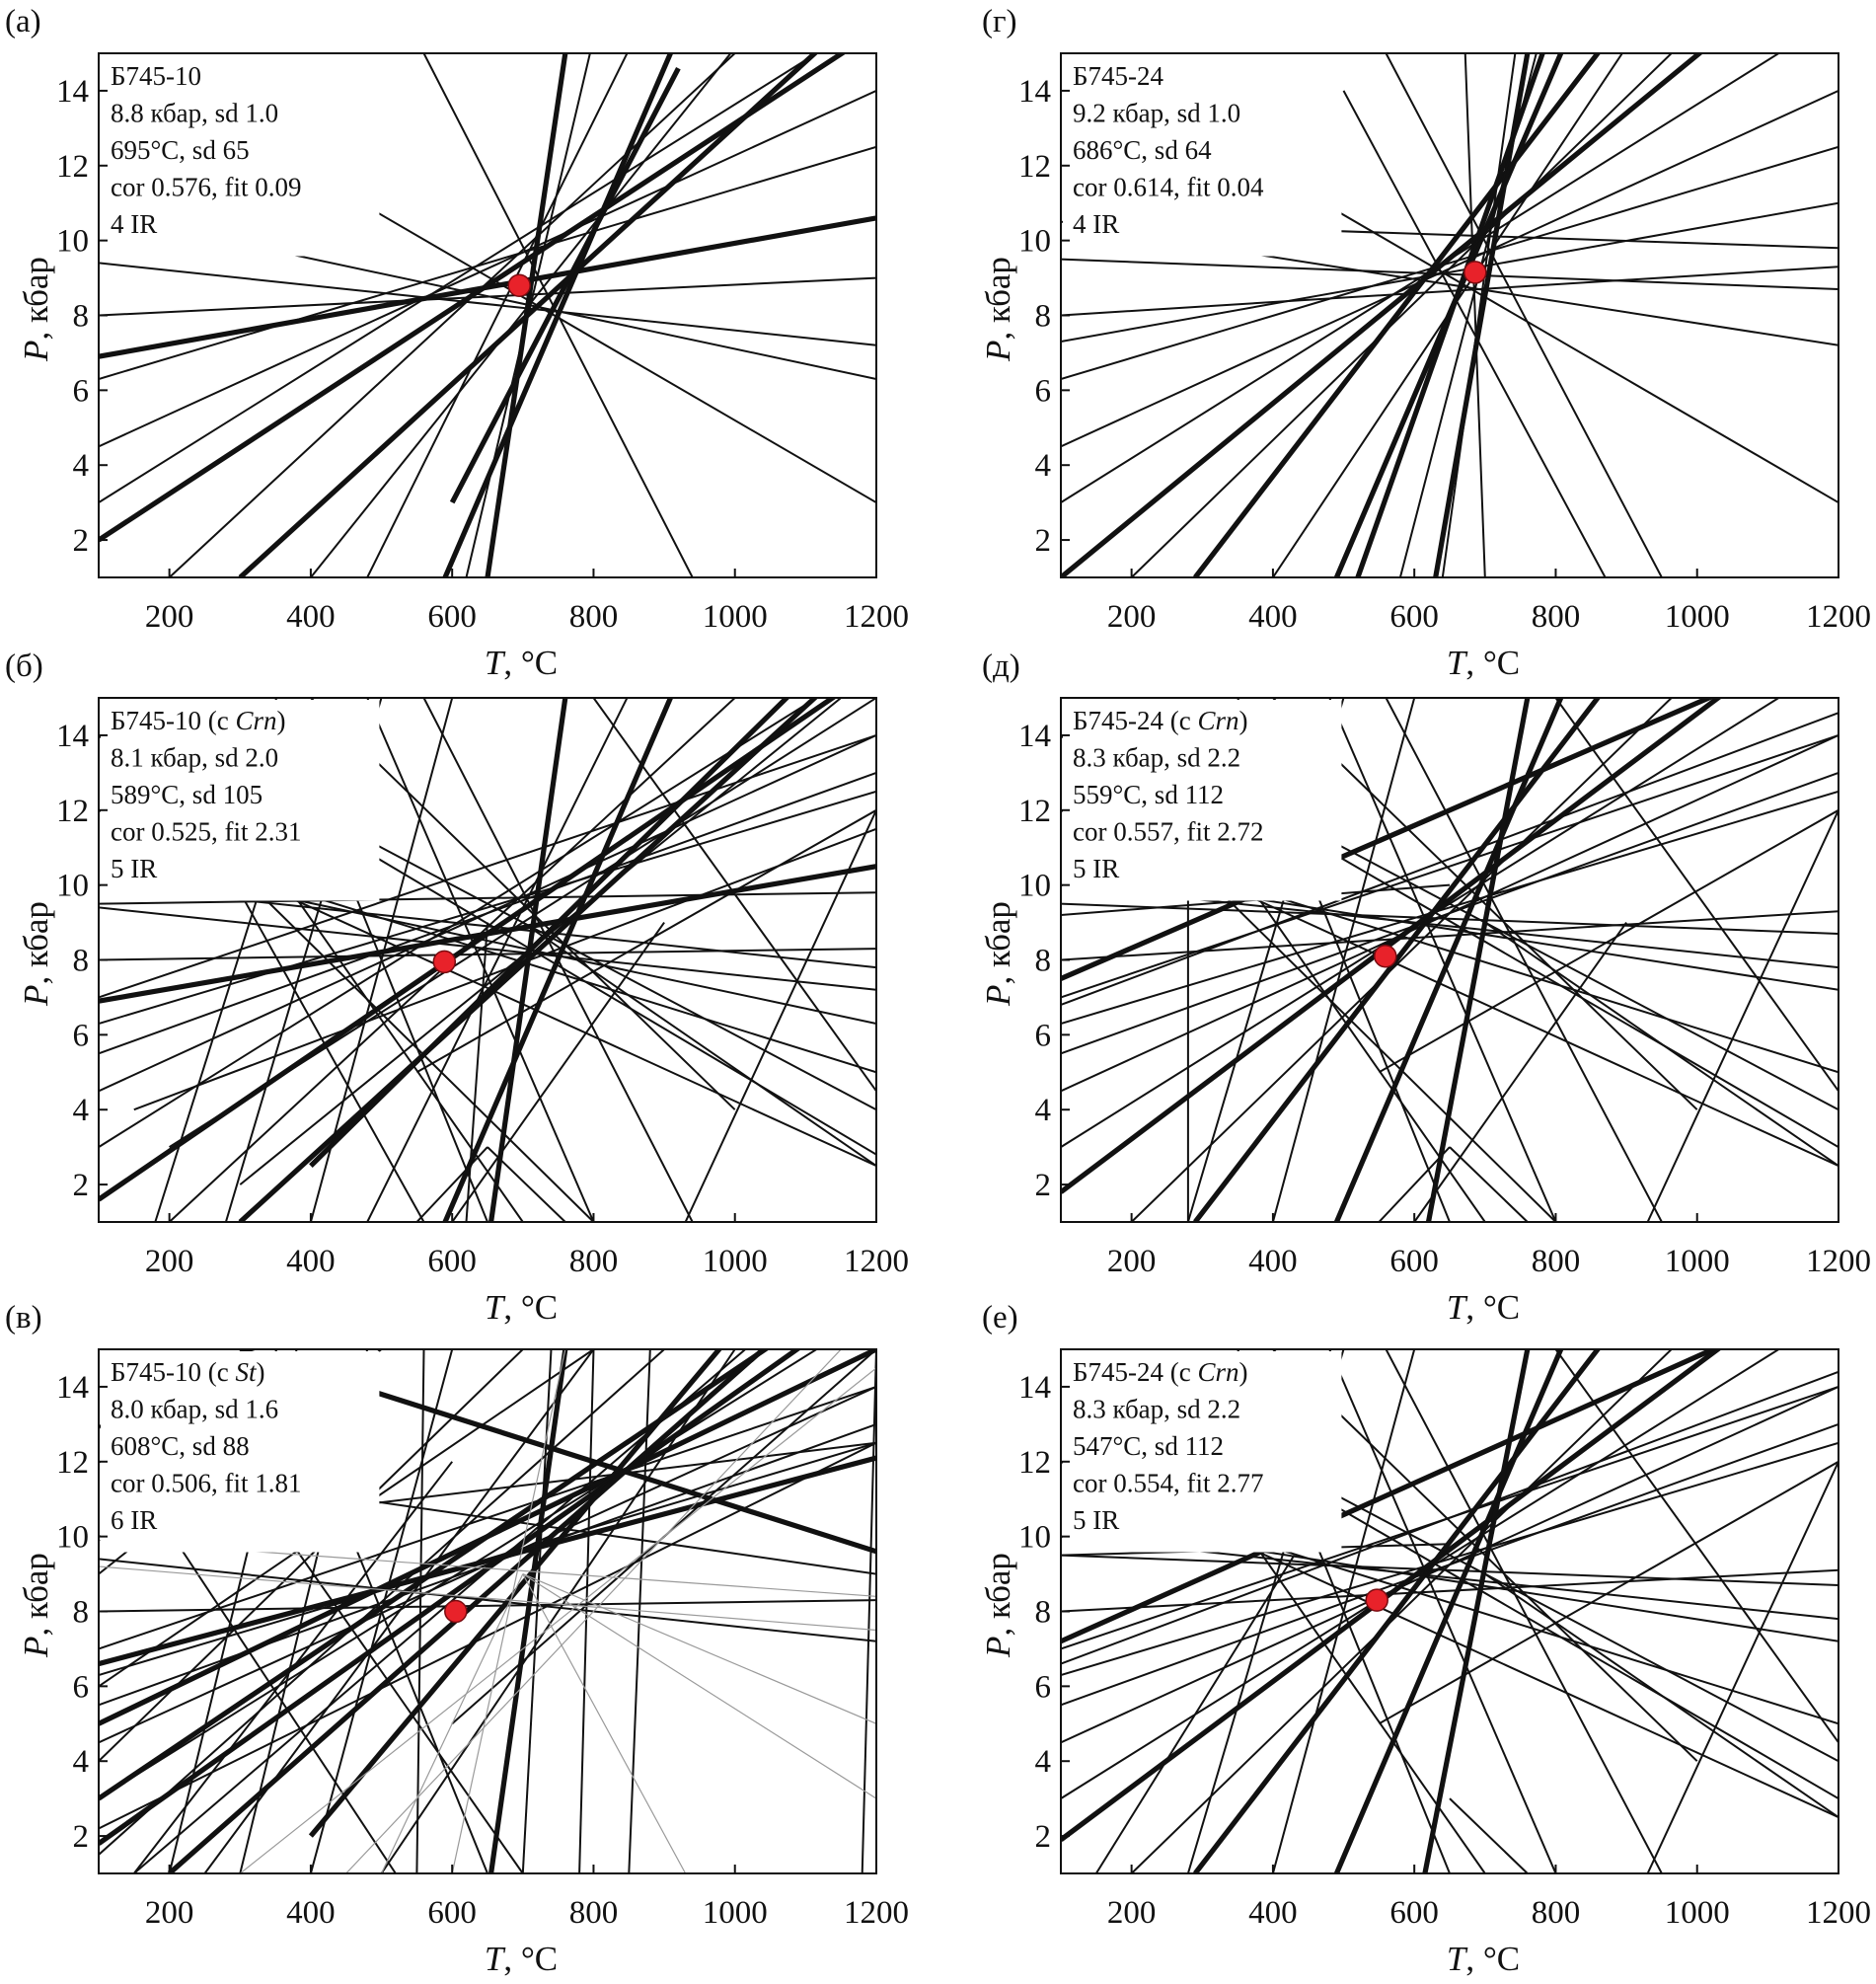 The image size is (1876, 1984). I want to click on info-line-4: cor 0.554, fit 2.77, so click(1168, 1484).